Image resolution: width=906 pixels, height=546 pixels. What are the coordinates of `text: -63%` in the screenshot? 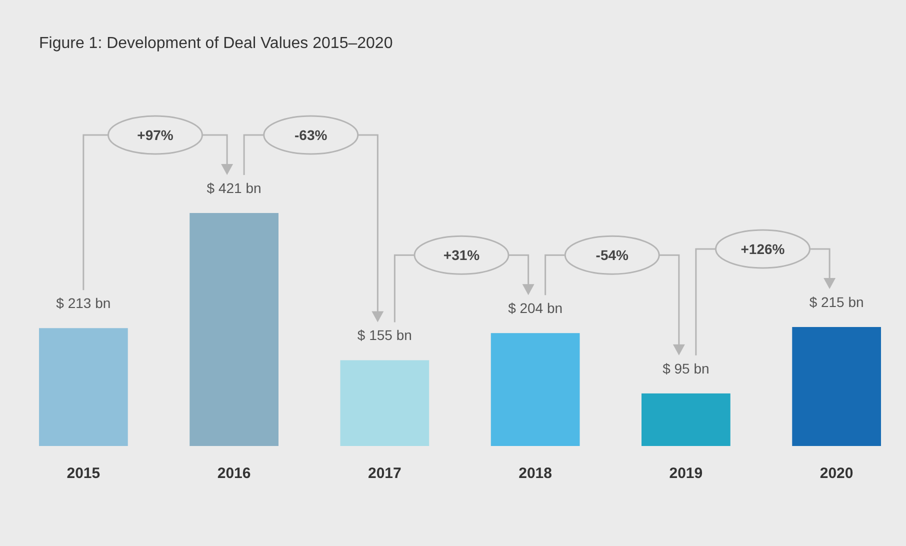 It's located at (311, 135).